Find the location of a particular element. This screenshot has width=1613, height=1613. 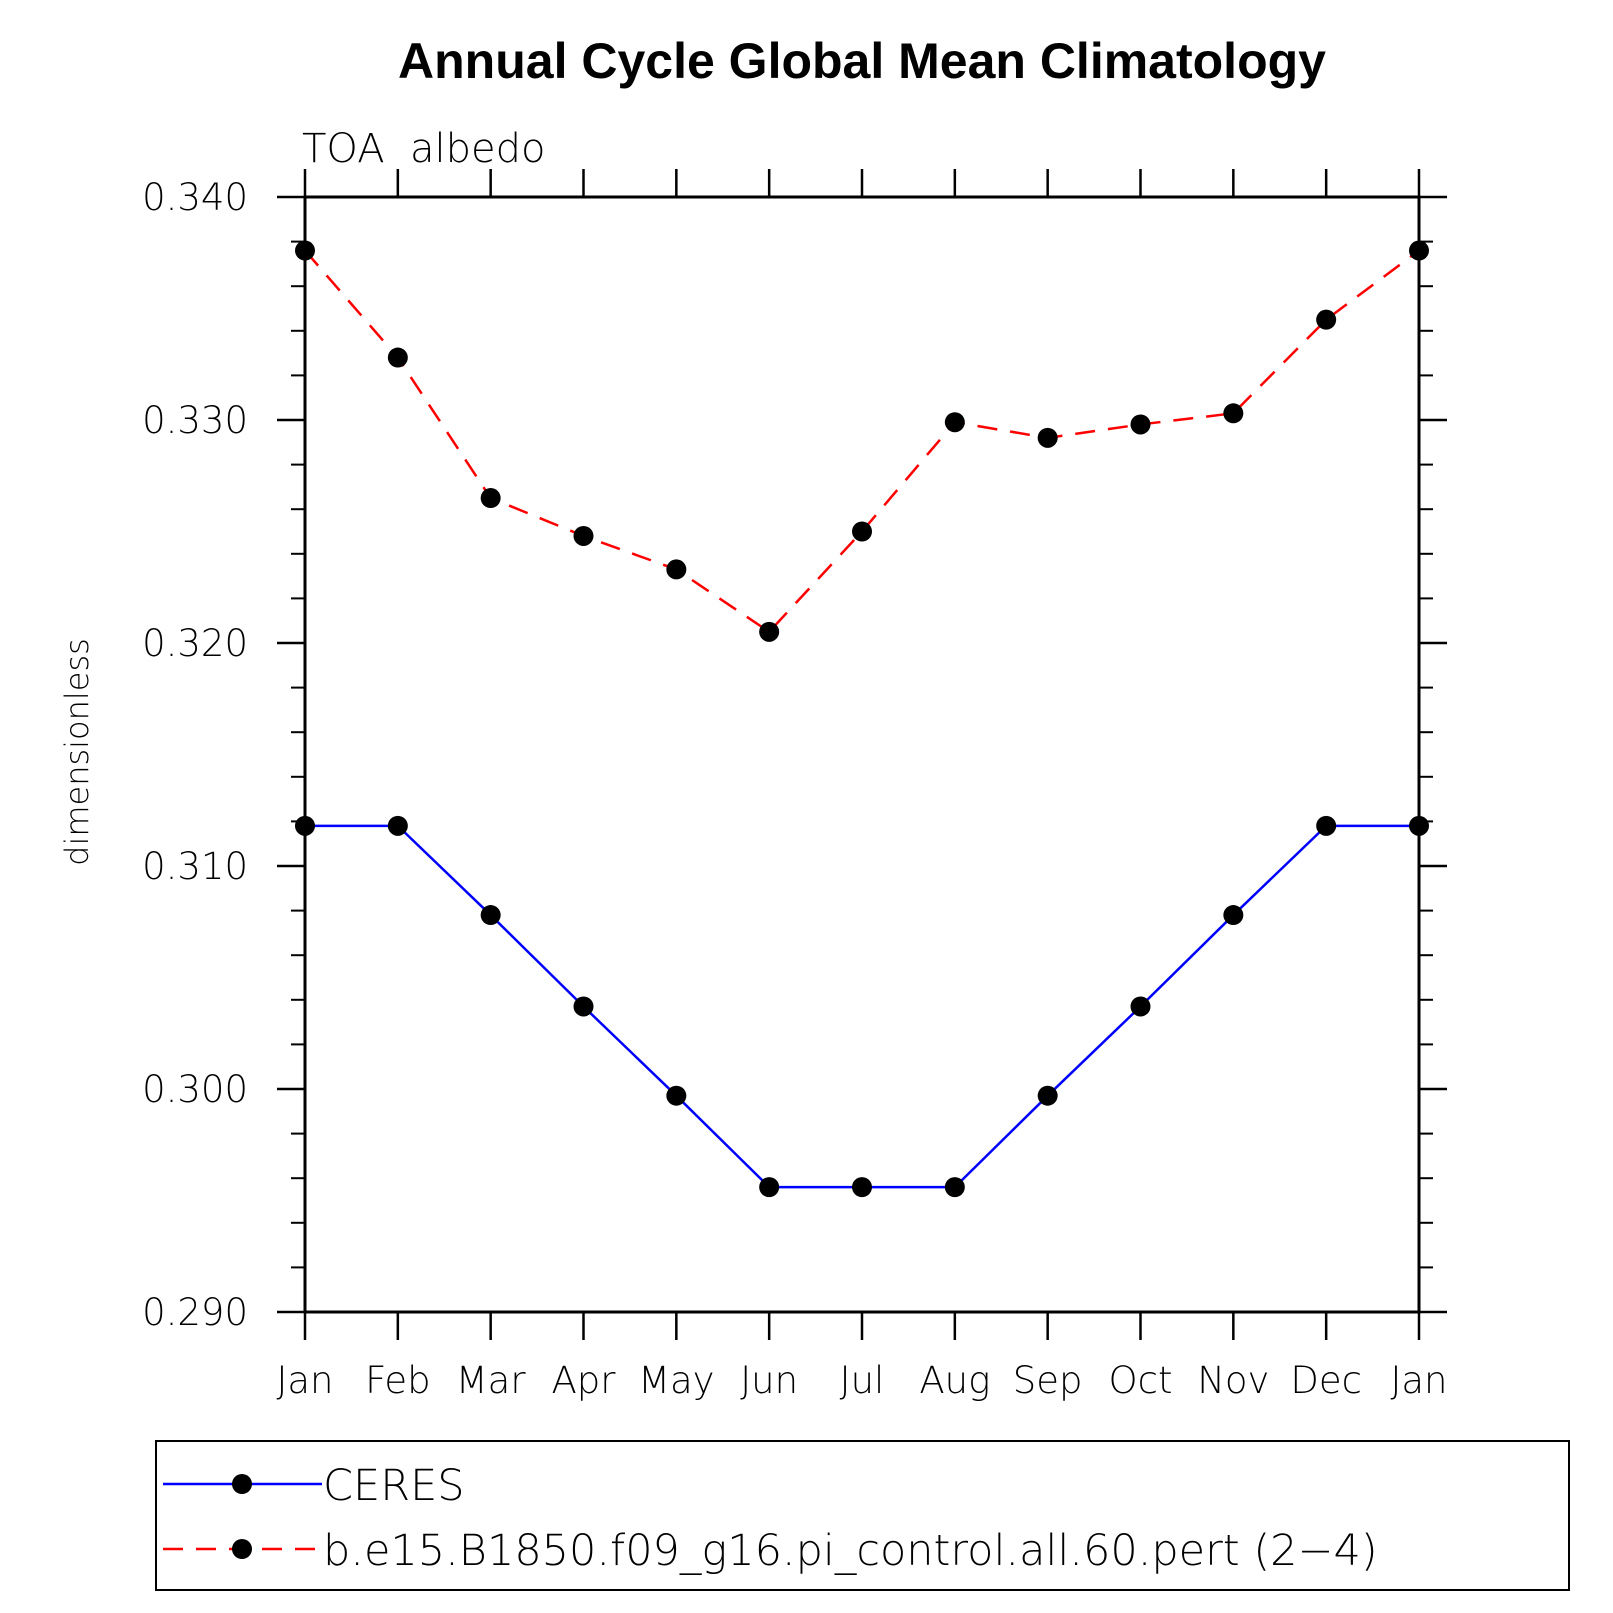

chart-title: Annual Cycle Global Mean Climatology is located at coordinates (862, 61).